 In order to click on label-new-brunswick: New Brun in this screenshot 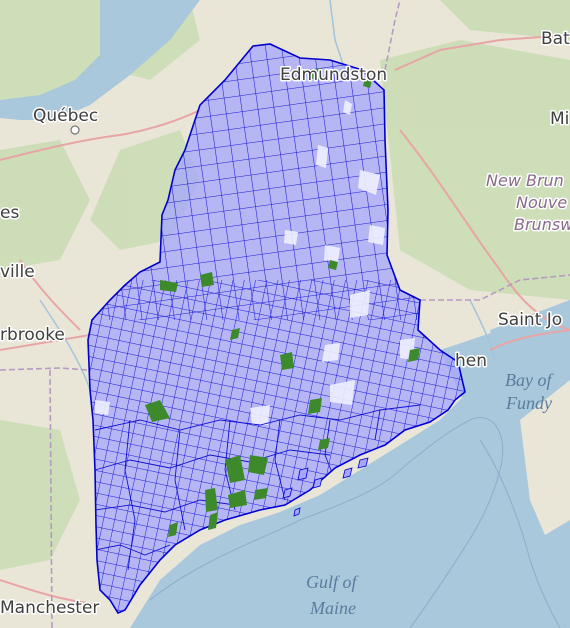, I will do `click(525, 180)`.